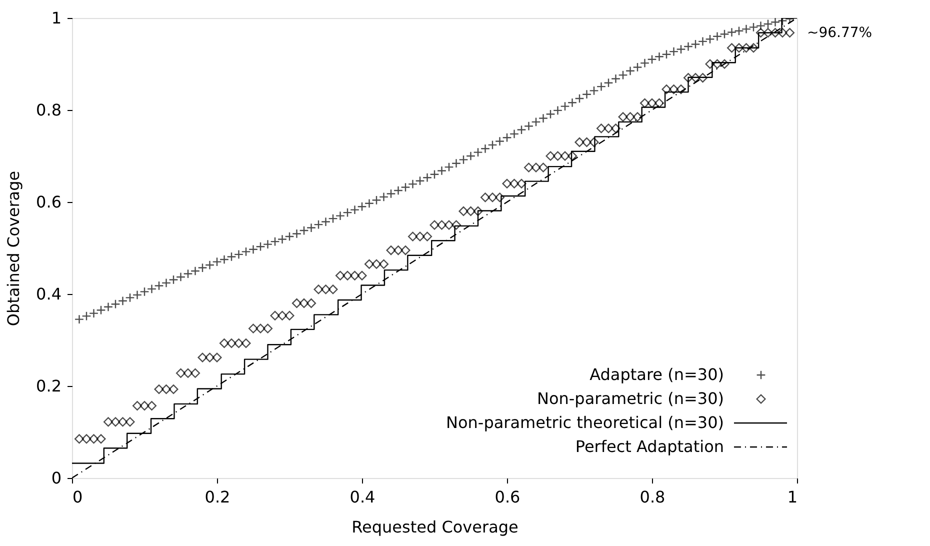  Describe the element at coordinates (49, 294) in the screenshot. I see `y-tick-label: 0.4` at that location.